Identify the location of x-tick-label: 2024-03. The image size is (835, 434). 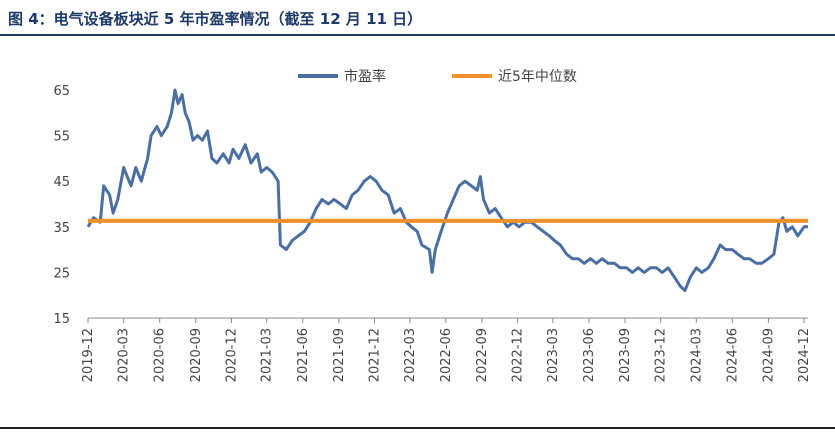
(696, 355).